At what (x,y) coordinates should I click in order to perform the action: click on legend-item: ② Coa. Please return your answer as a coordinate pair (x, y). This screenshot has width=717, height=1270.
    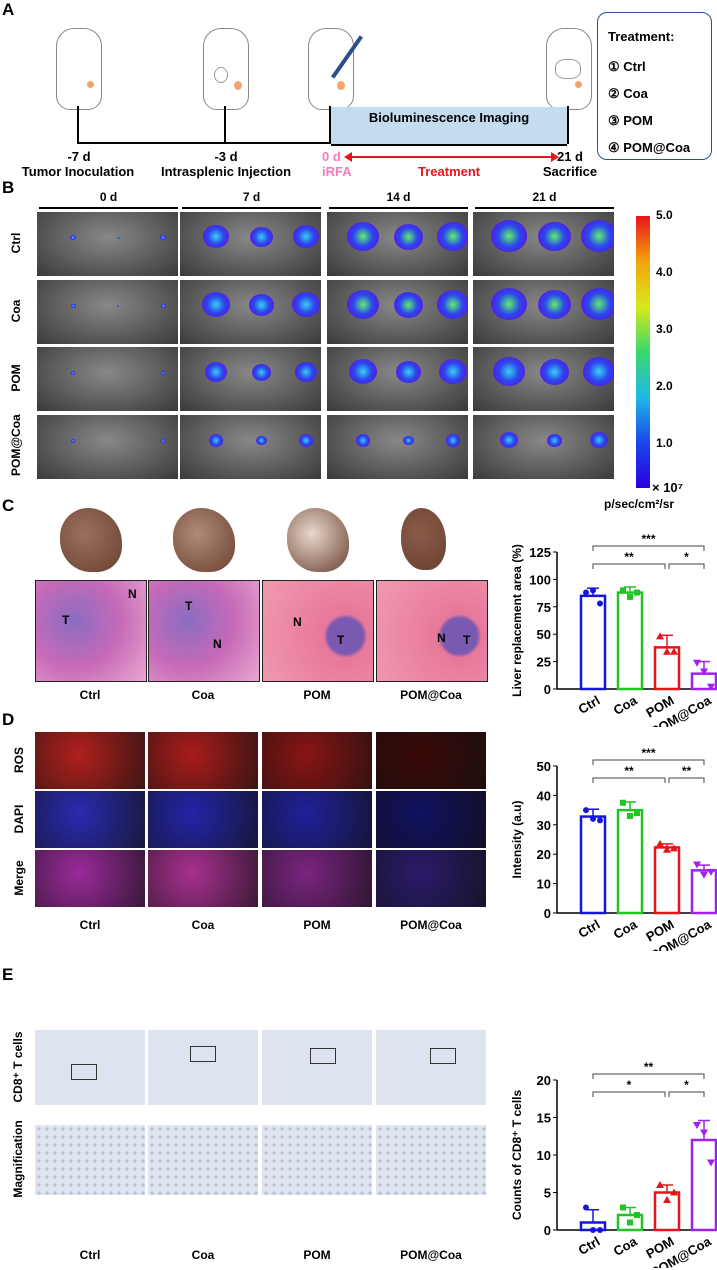
    Looking at the image, I should click on (628, 93).